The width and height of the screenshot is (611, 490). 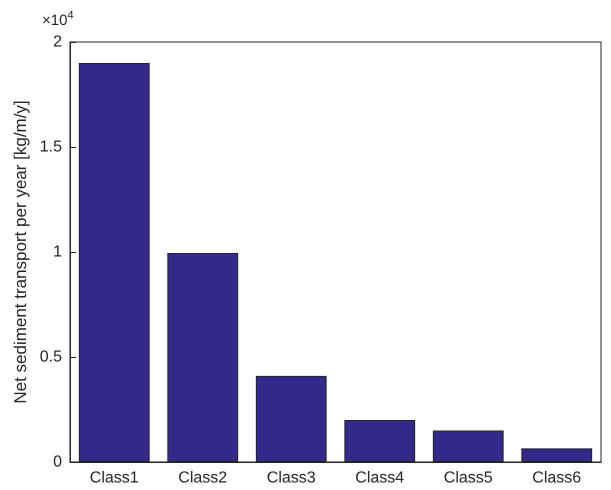 I want to click on x-tick-label: Class6, so click(x=557, y=478).